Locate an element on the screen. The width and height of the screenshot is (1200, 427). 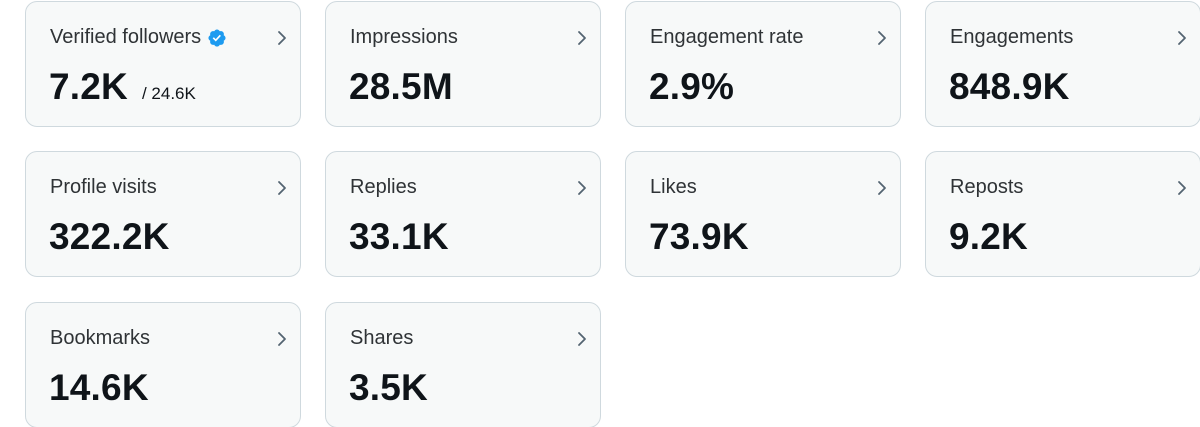
metric-value: 3.5K is located at coordinates (388, 387).